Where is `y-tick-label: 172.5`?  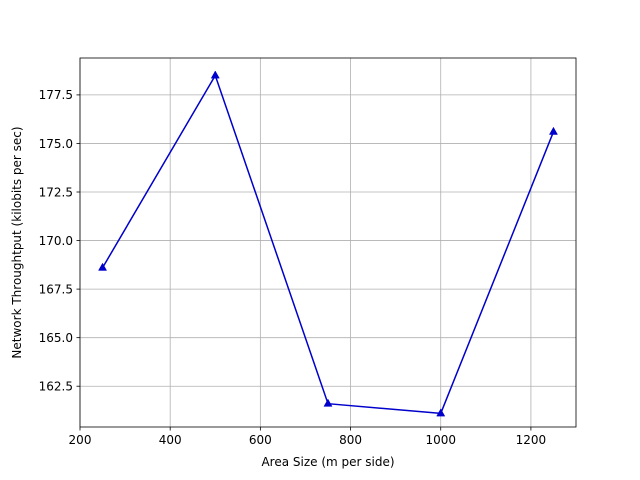 y-tick-label: 172.5 is located at coordinates (56, 192).